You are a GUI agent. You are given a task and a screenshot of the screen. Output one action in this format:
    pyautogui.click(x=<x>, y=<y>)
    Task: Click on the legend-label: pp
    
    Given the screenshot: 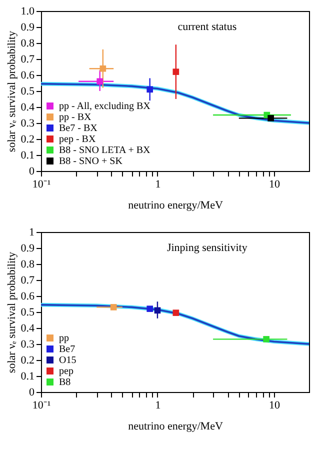 What is the action you would take?
    pyautogui.click(x=64, y=338)
    